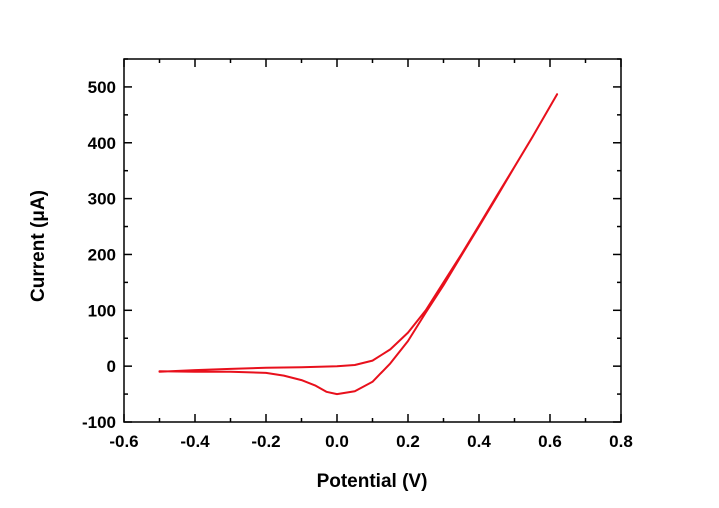  What do you see at coordinates (111, 366) in the screenshot?
I see `y-tick-label: 0` at bounding box center [111, 366].